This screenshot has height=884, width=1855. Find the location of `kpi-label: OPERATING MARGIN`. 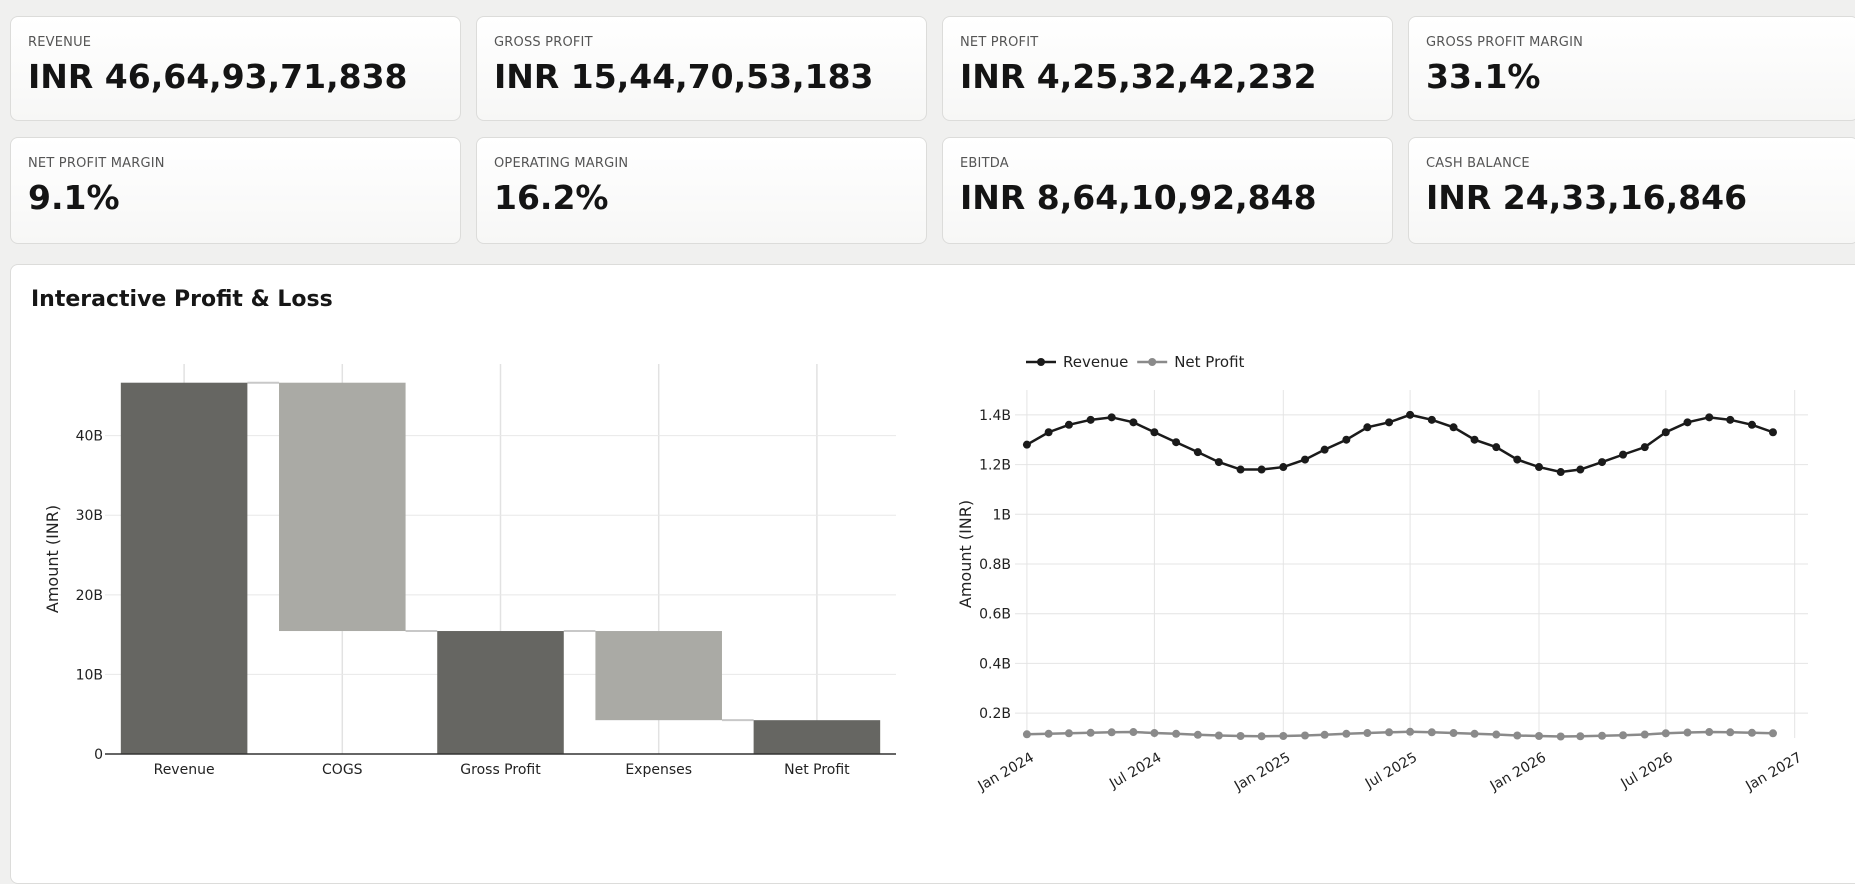

kpi-label: OPERATING MARGIN is located at coordinates (561, 163).